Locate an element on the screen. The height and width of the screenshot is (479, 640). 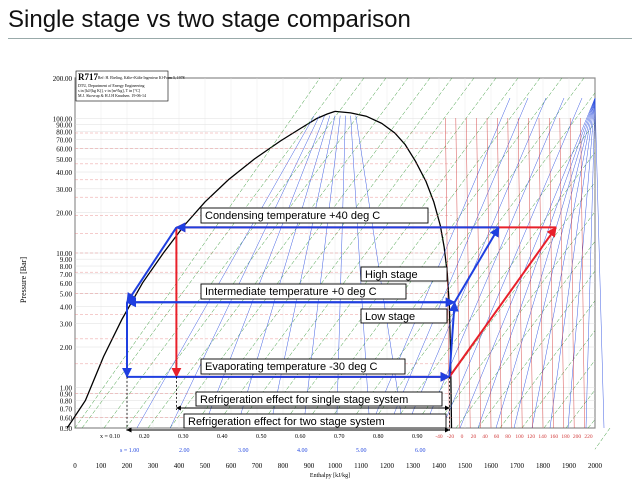
entropy-label: 3.00 is located at coordinates (243, 451).